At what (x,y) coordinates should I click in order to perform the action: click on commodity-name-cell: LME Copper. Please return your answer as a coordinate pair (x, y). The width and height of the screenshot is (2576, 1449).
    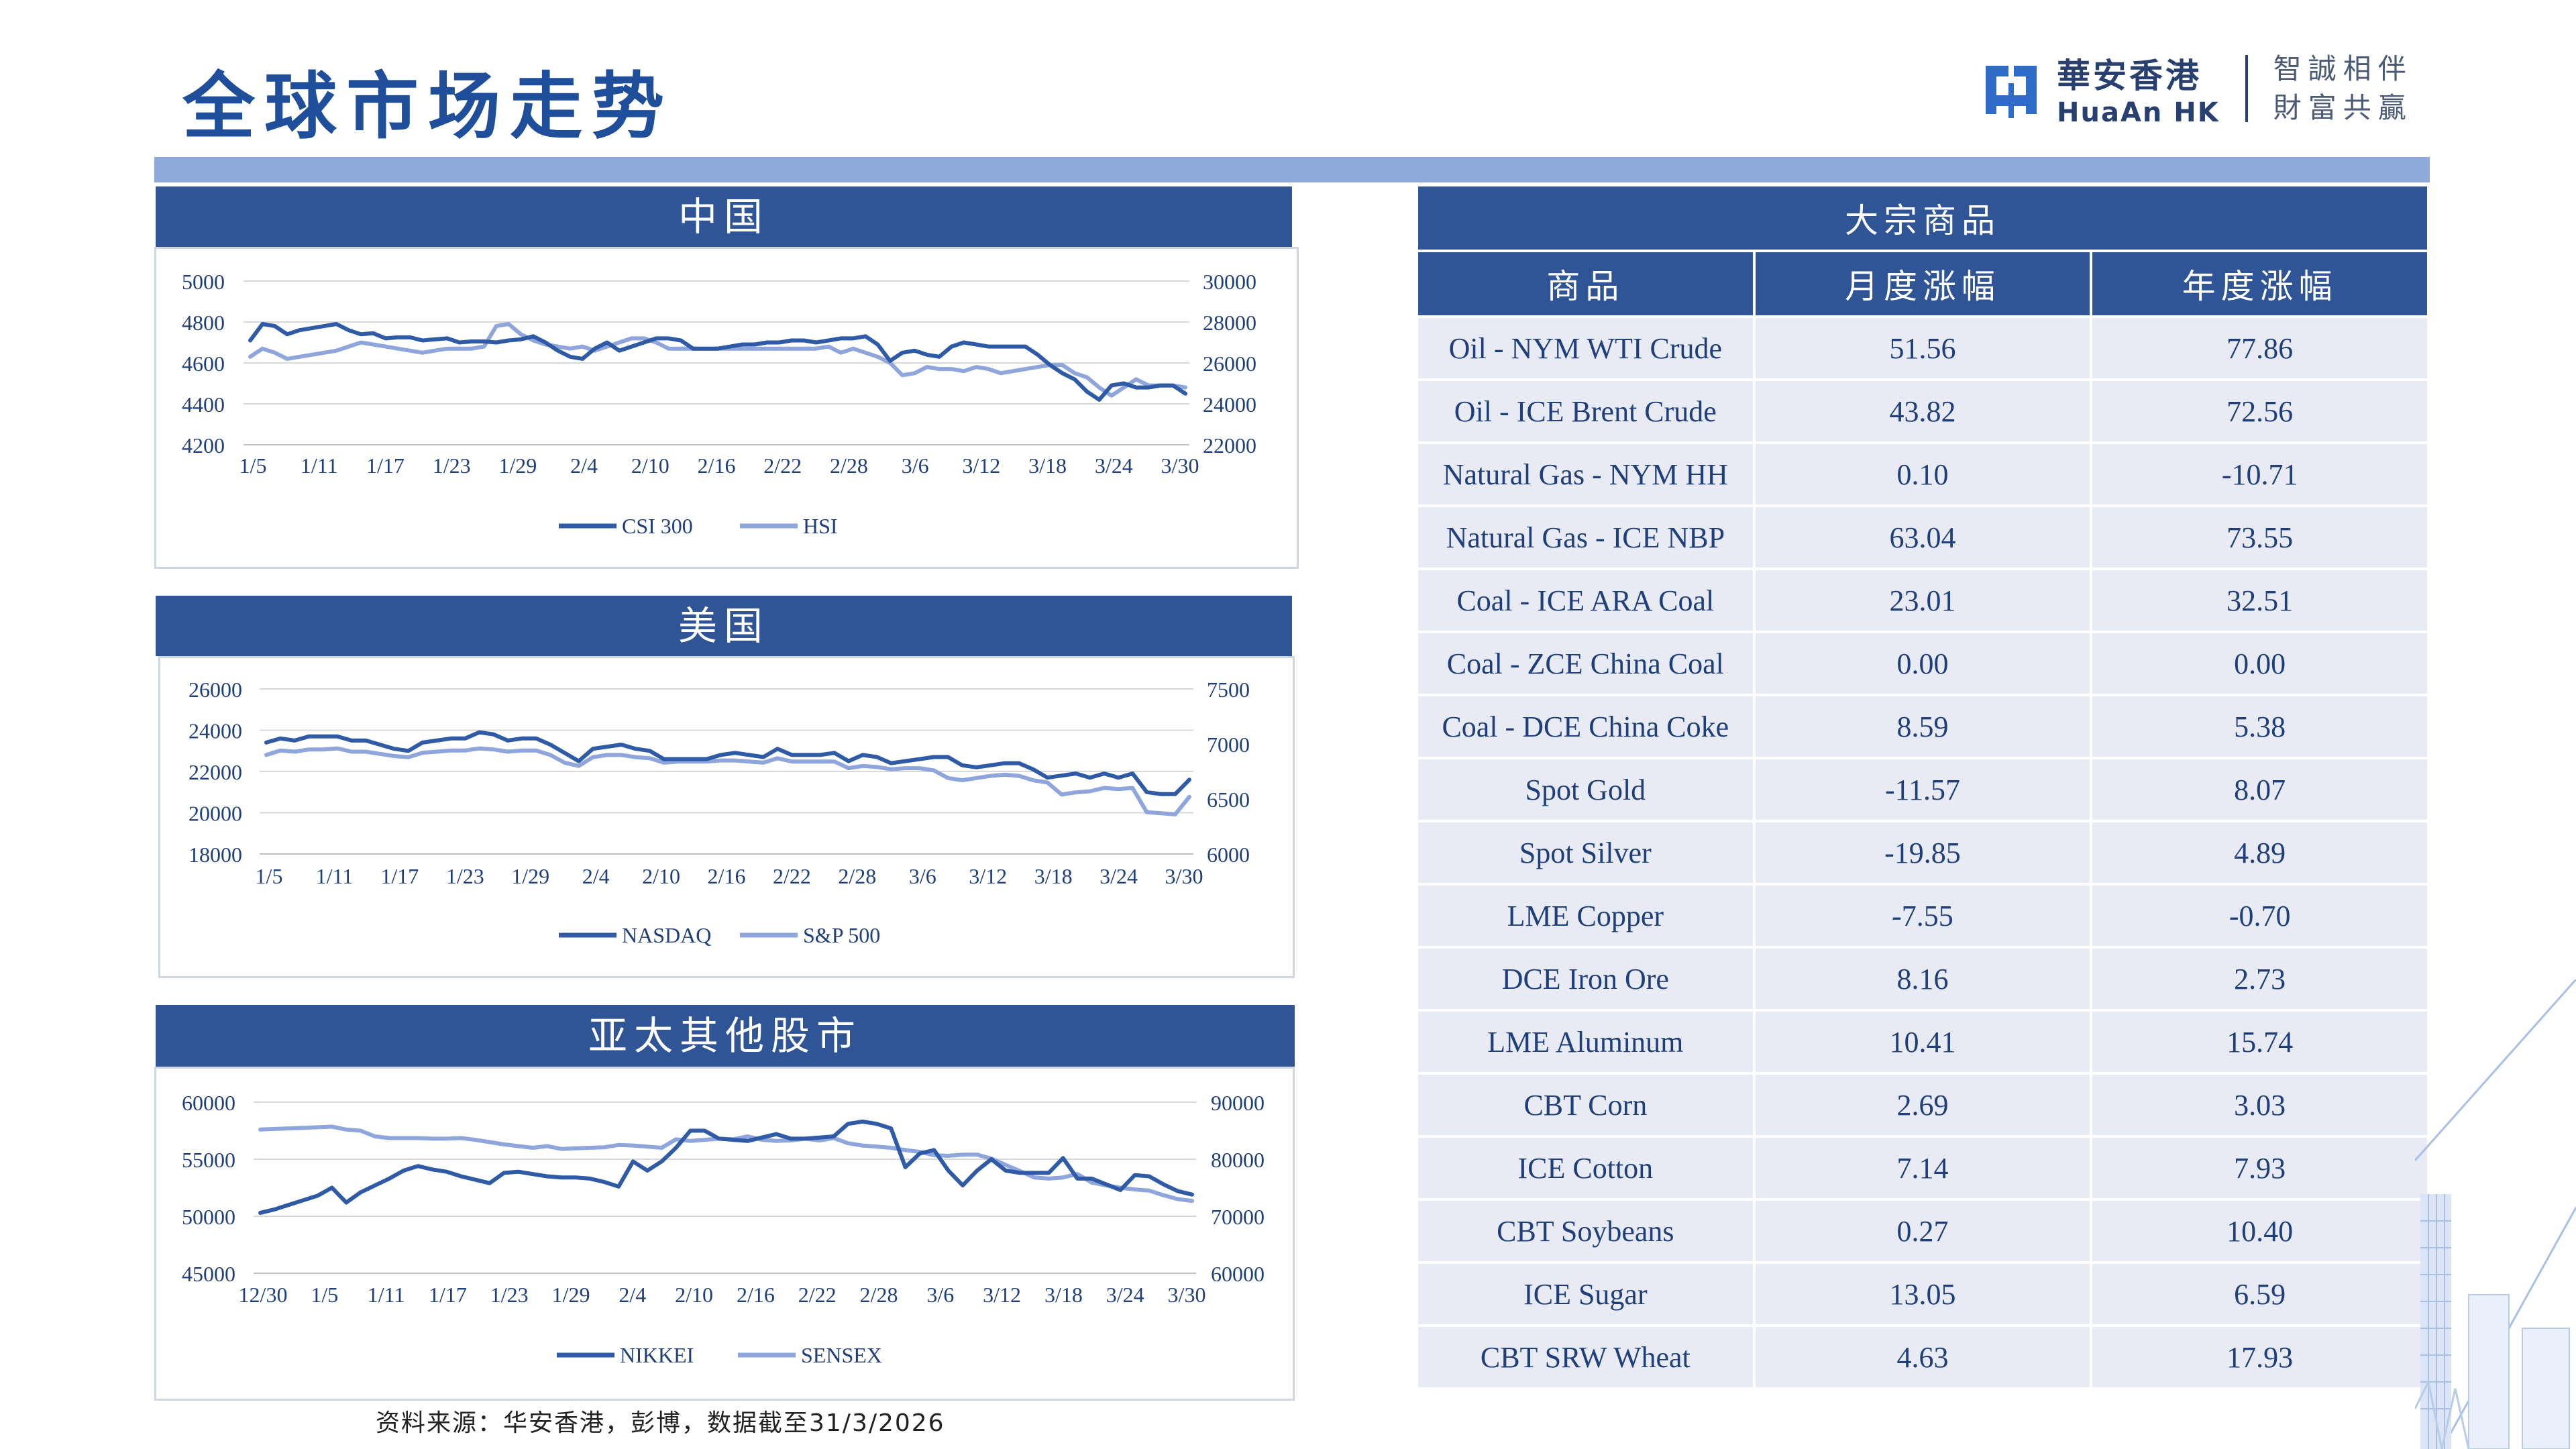
    Looking at the image, I should click on (1585, 916).